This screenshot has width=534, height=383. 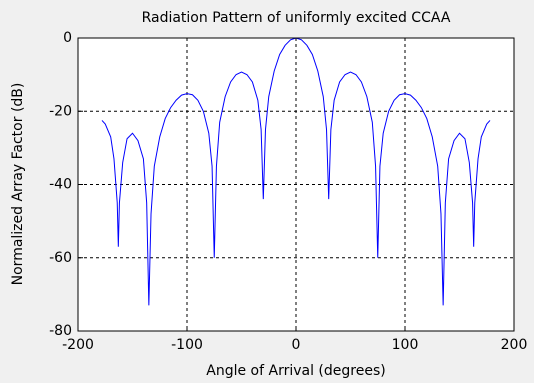 I want to click on x-tick-label: 100, so click(x=405, y=345).